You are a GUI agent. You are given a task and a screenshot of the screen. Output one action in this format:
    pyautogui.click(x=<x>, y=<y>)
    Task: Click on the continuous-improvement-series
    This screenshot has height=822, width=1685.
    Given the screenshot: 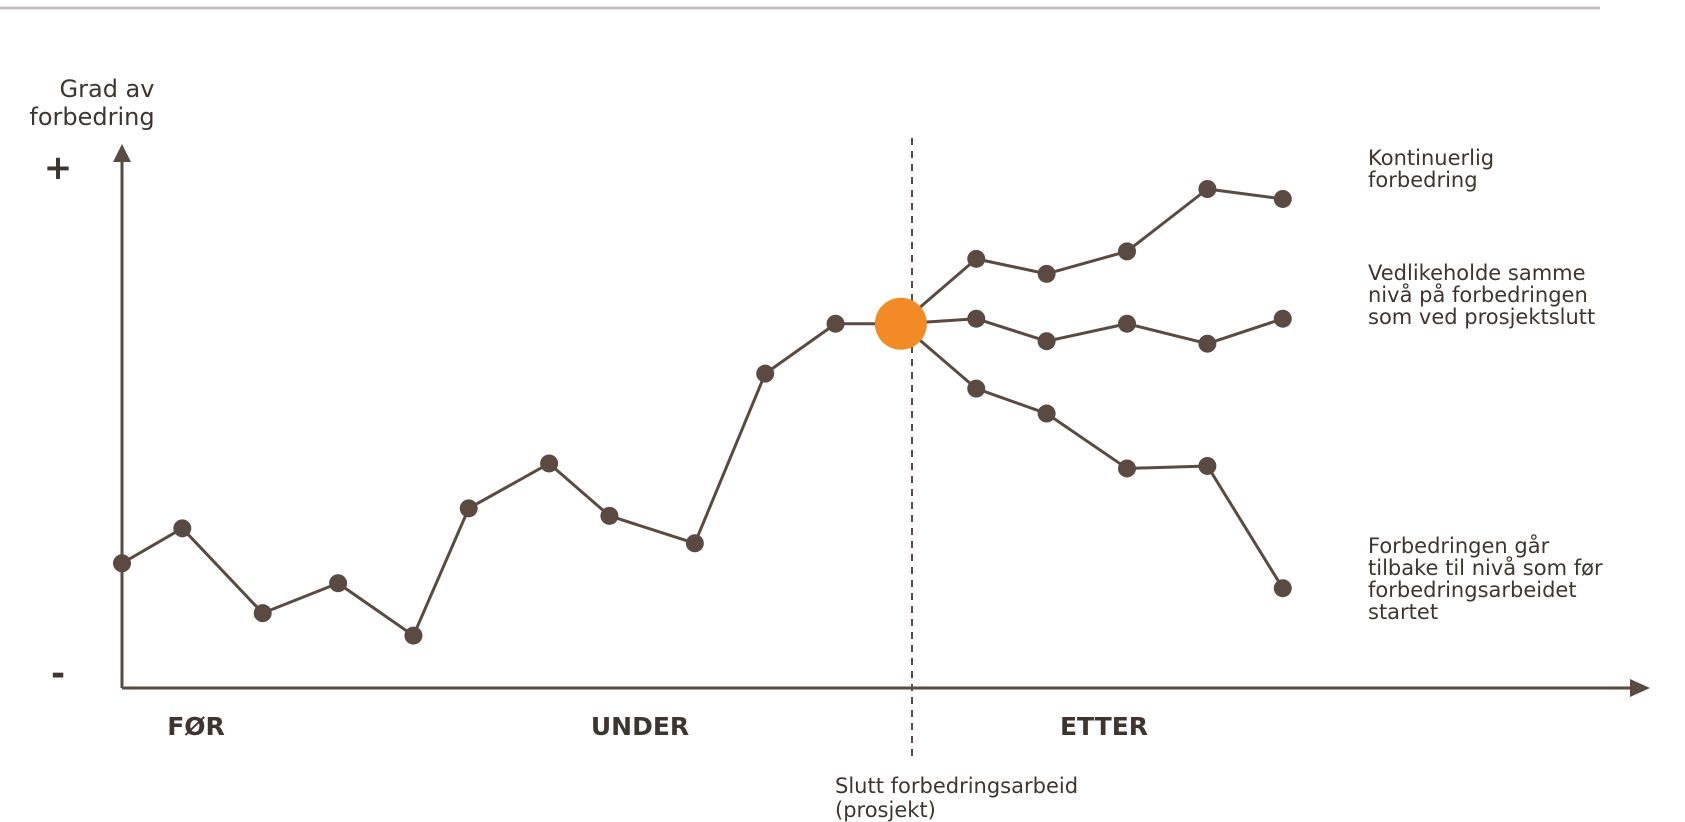 What is the action you would take?
    pyautogui.click(x=1095, y=252)
    